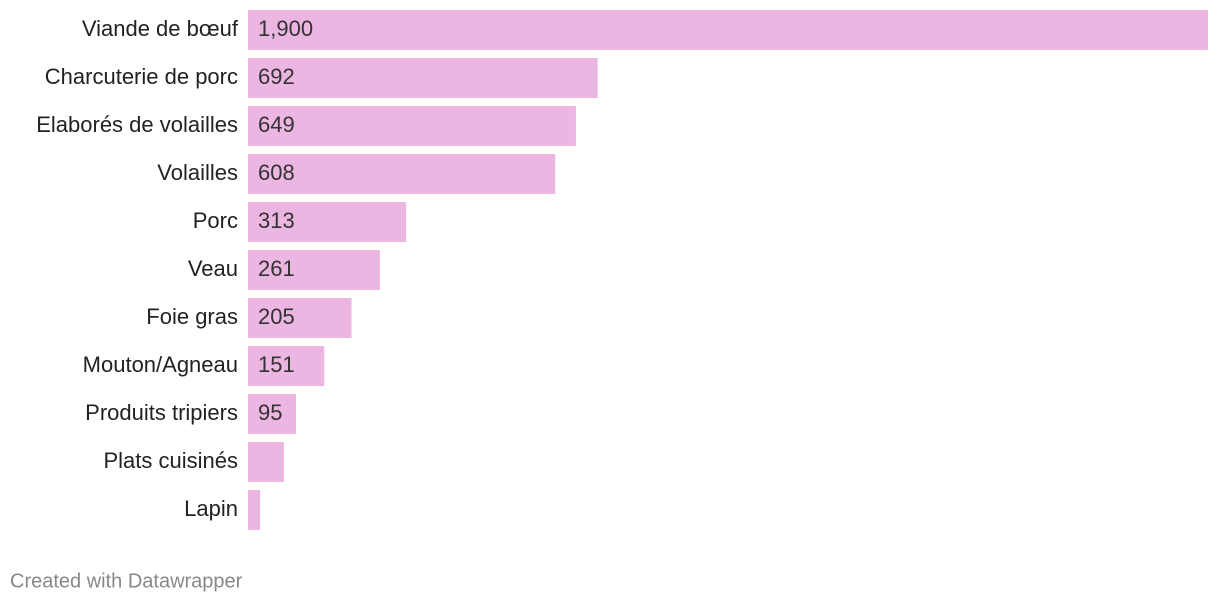  I want to click on value-label: 313, so click(276, 220).